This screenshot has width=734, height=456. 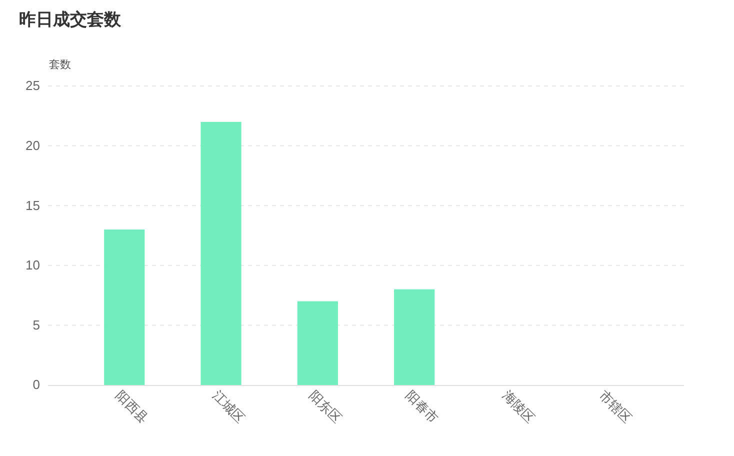 I want to click on chart-title: 昨日成交套数, so click(x=70, y=20).